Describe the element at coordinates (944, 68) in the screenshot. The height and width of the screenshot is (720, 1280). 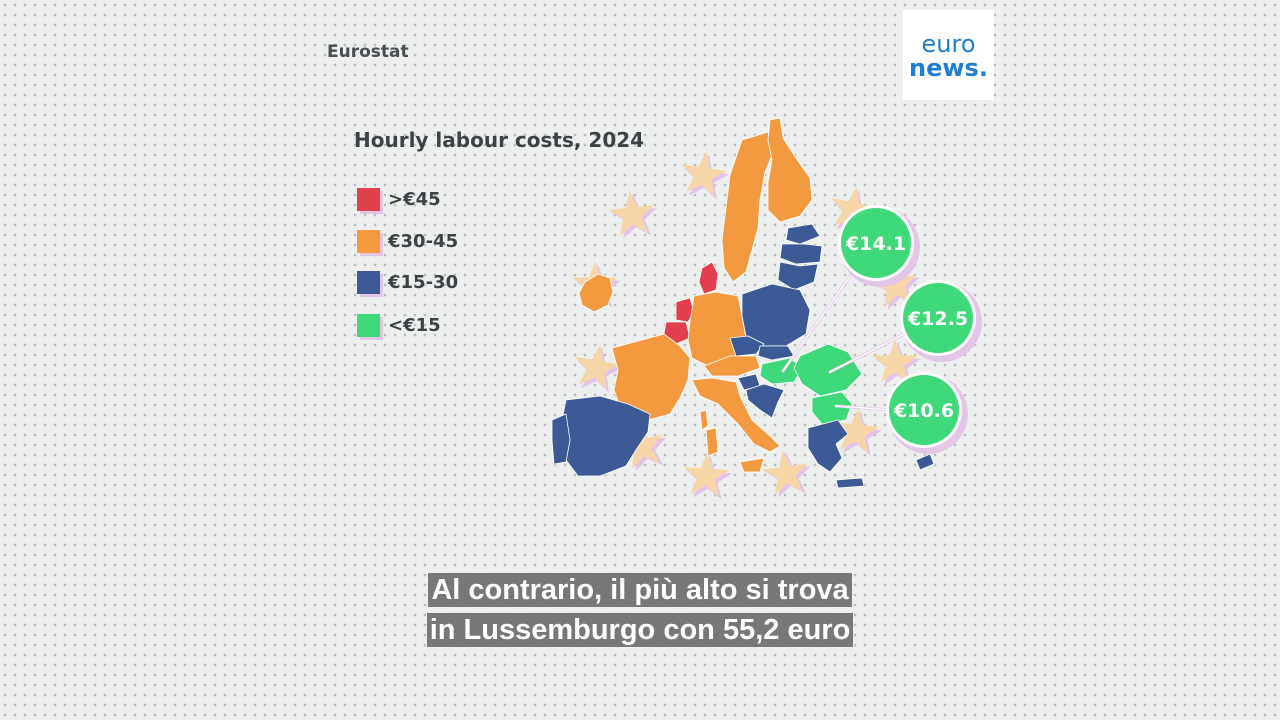
I see `logo-line-2-text: news` at that location.